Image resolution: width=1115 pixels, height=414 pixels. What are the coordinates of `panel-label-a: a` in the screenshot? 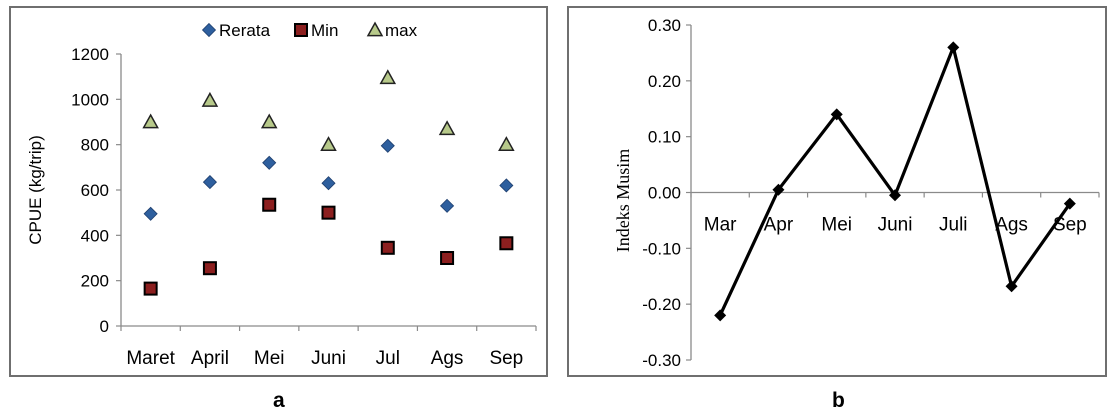 It's located at (279, 400).